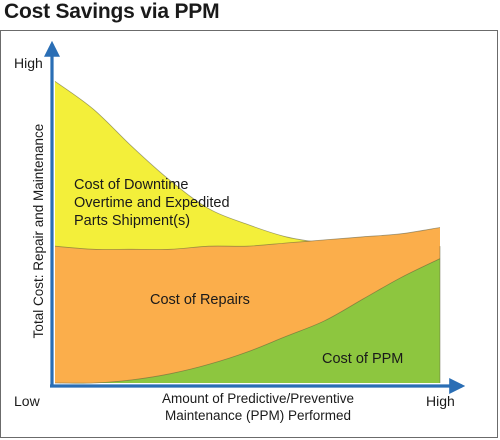  Describe the element at coordinates (247, 238) in the screenshot. I see `series-boundary-line` at that location.